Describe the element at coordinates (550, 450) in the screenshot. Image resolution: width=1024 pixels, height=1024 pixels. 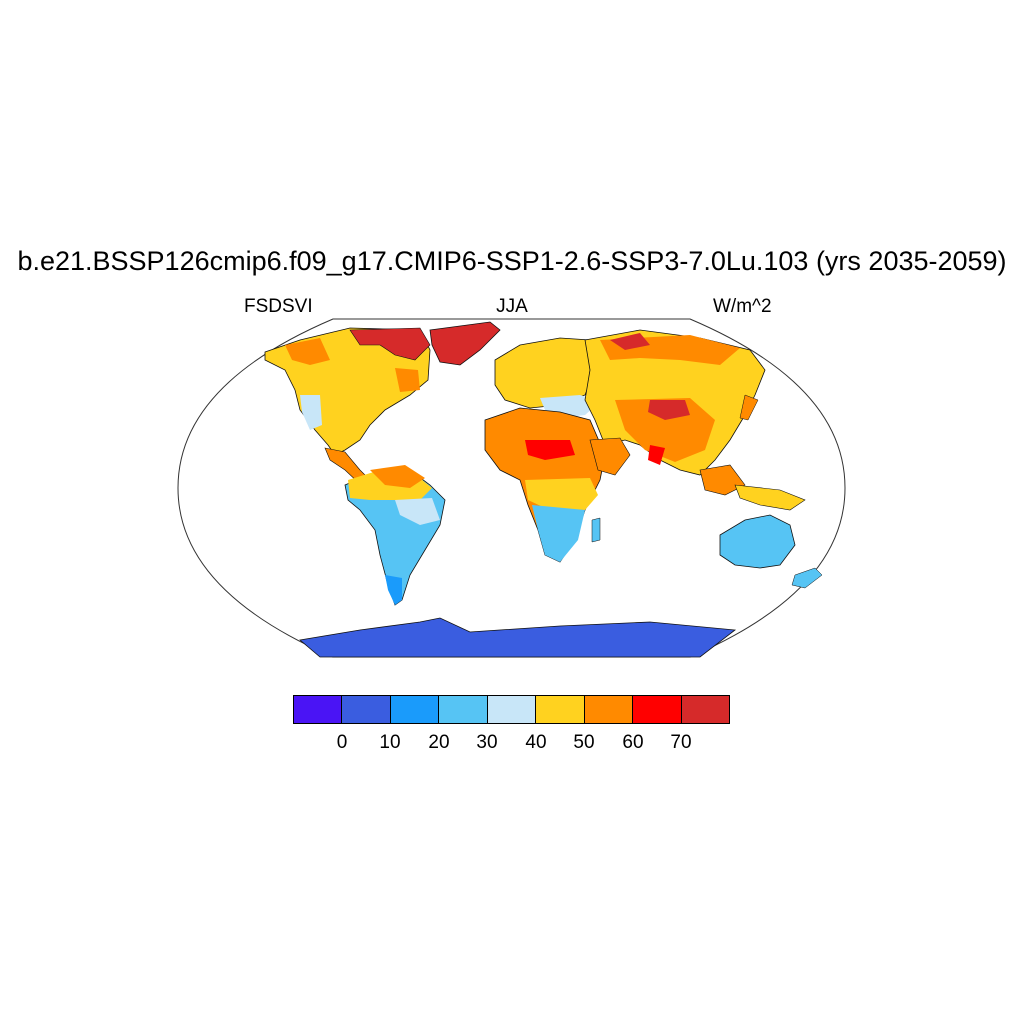
I see `sahara-hotspot` at that location.